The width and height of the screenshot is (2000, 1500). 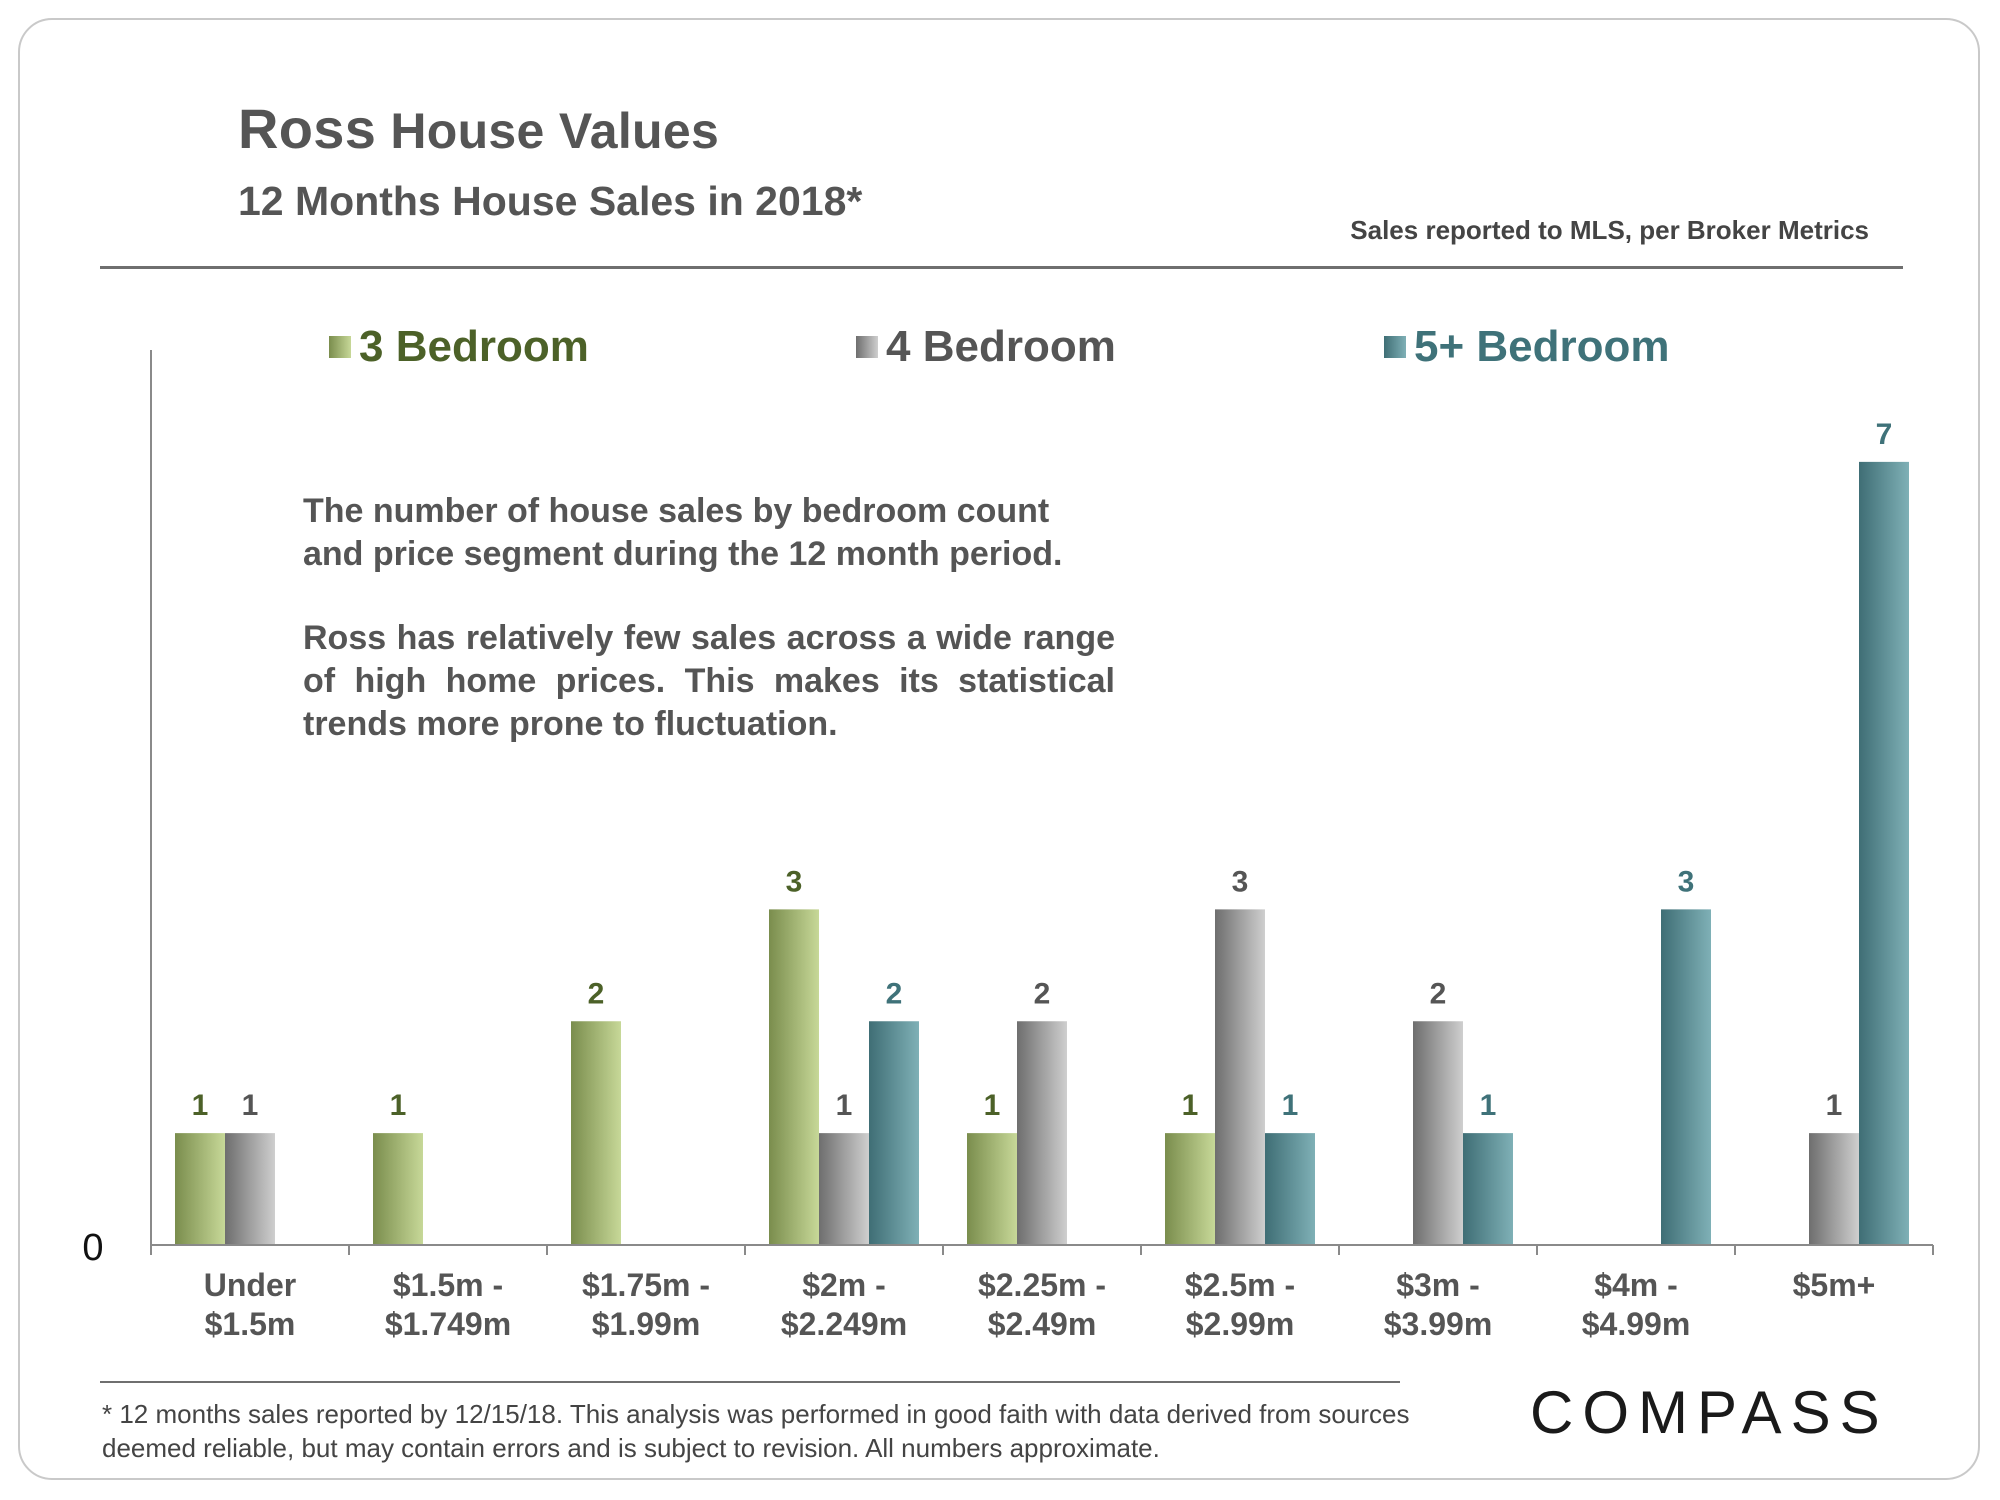 I want to click on x-tick-label-7: $4m -$4.99m, so click(x=1636, y=1304).